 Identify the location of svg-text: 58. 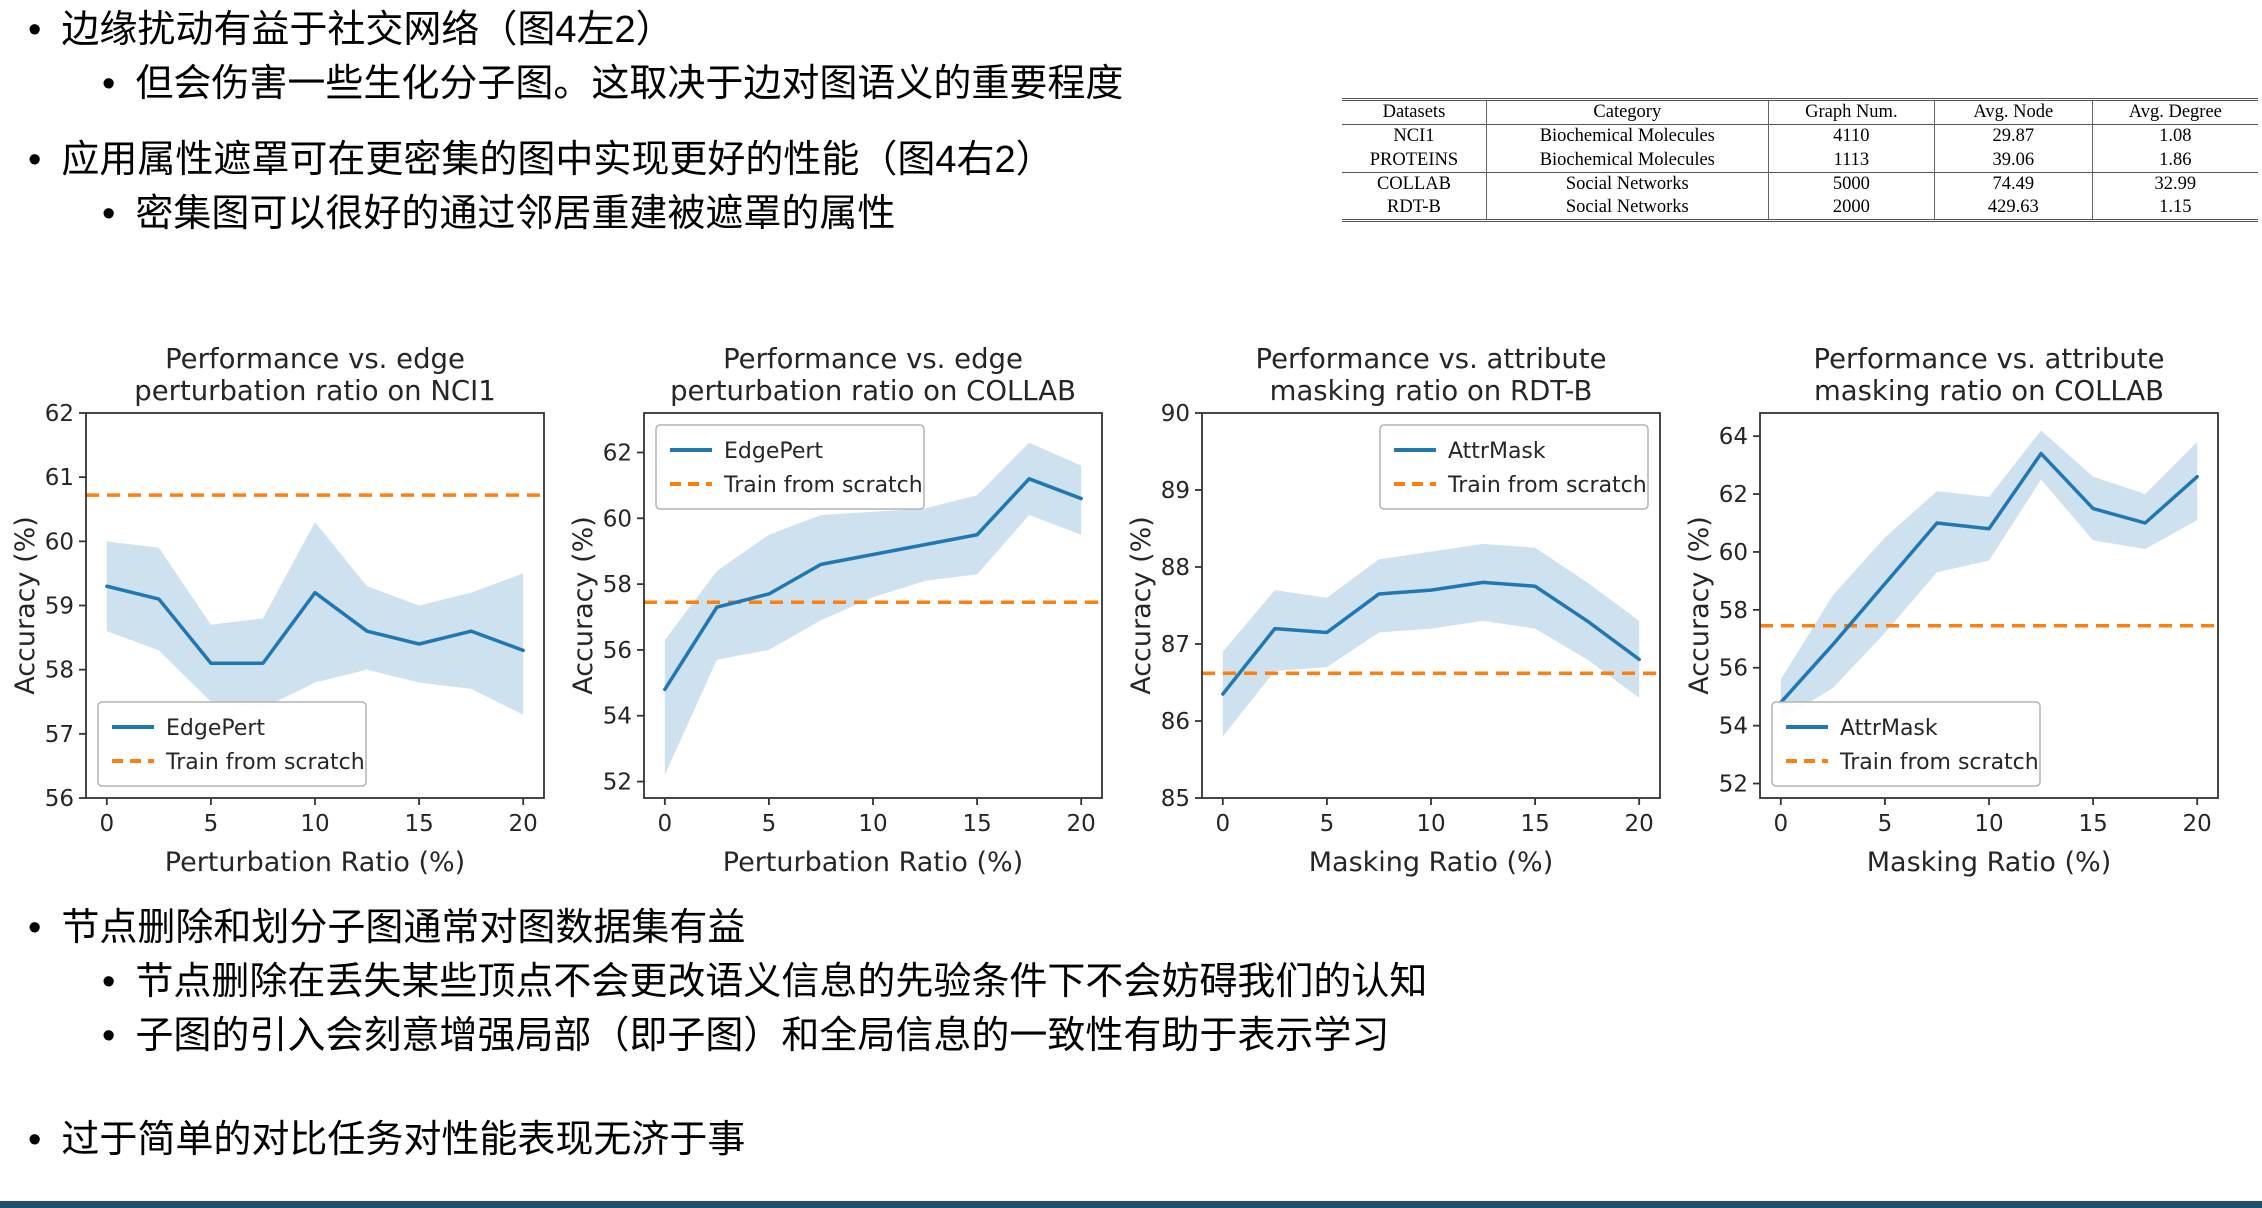
(1733, 611).